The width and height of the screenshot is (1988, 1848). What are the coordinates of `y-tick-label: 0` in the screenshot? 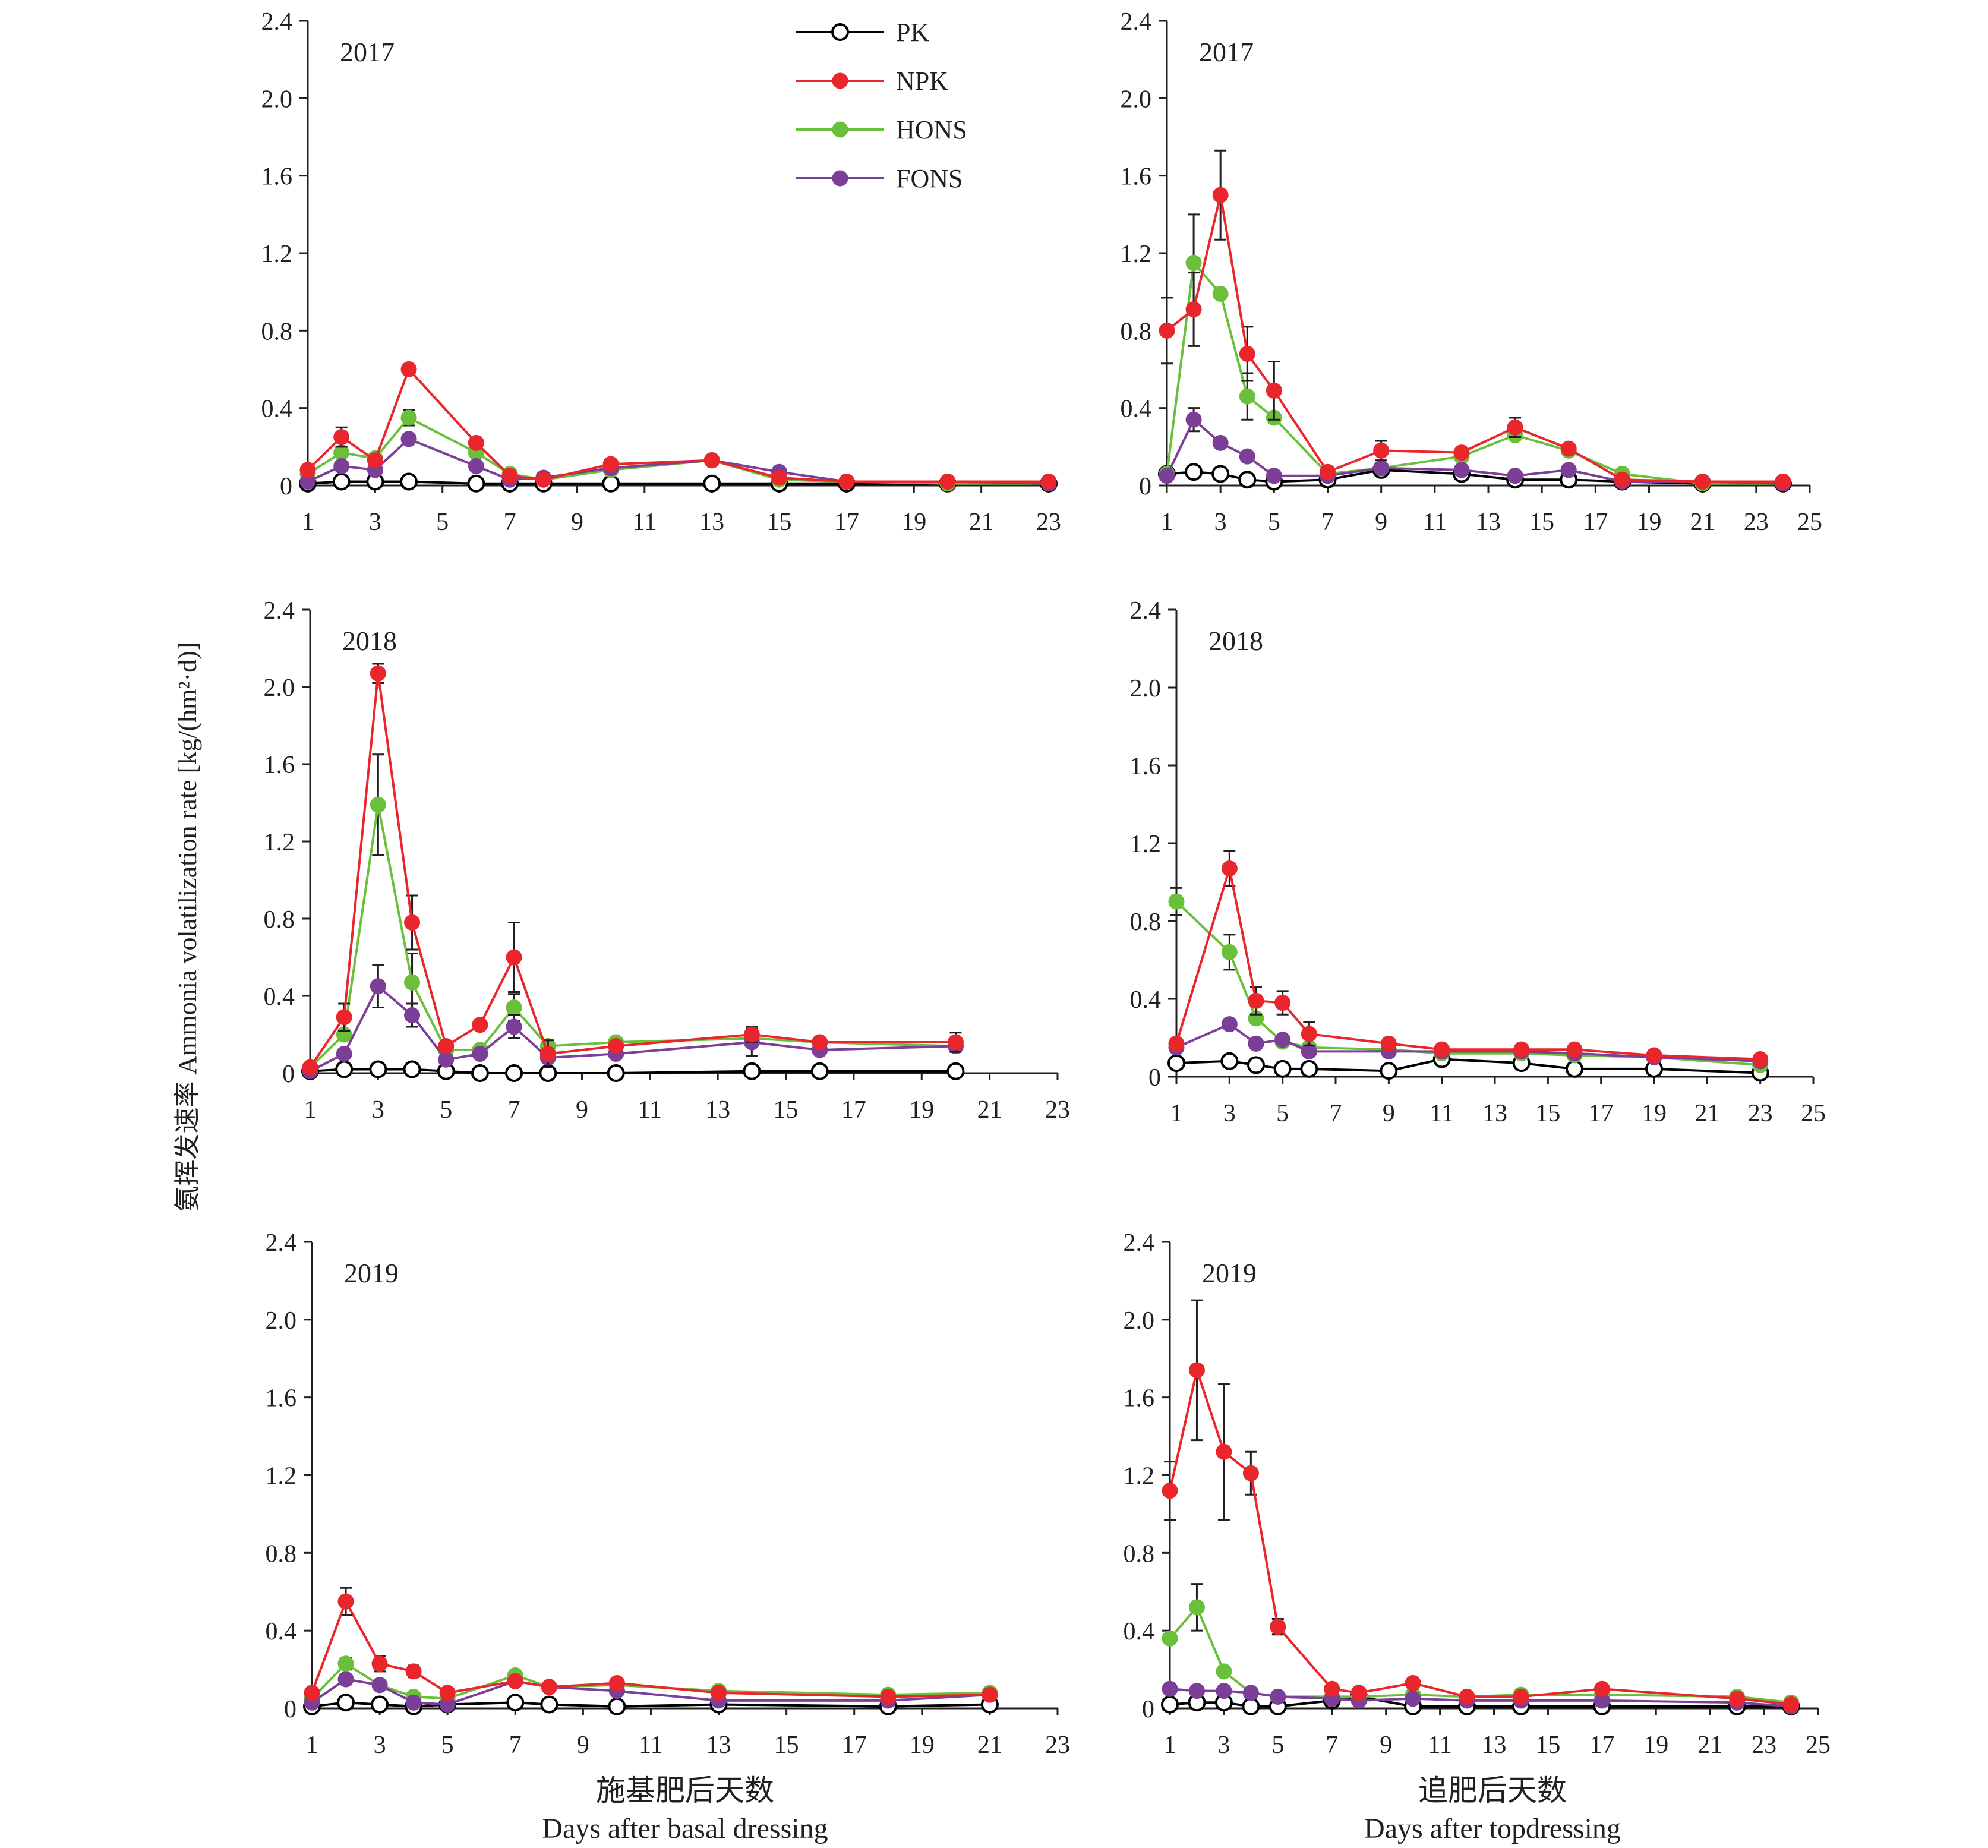 It's located at (288, 1074).